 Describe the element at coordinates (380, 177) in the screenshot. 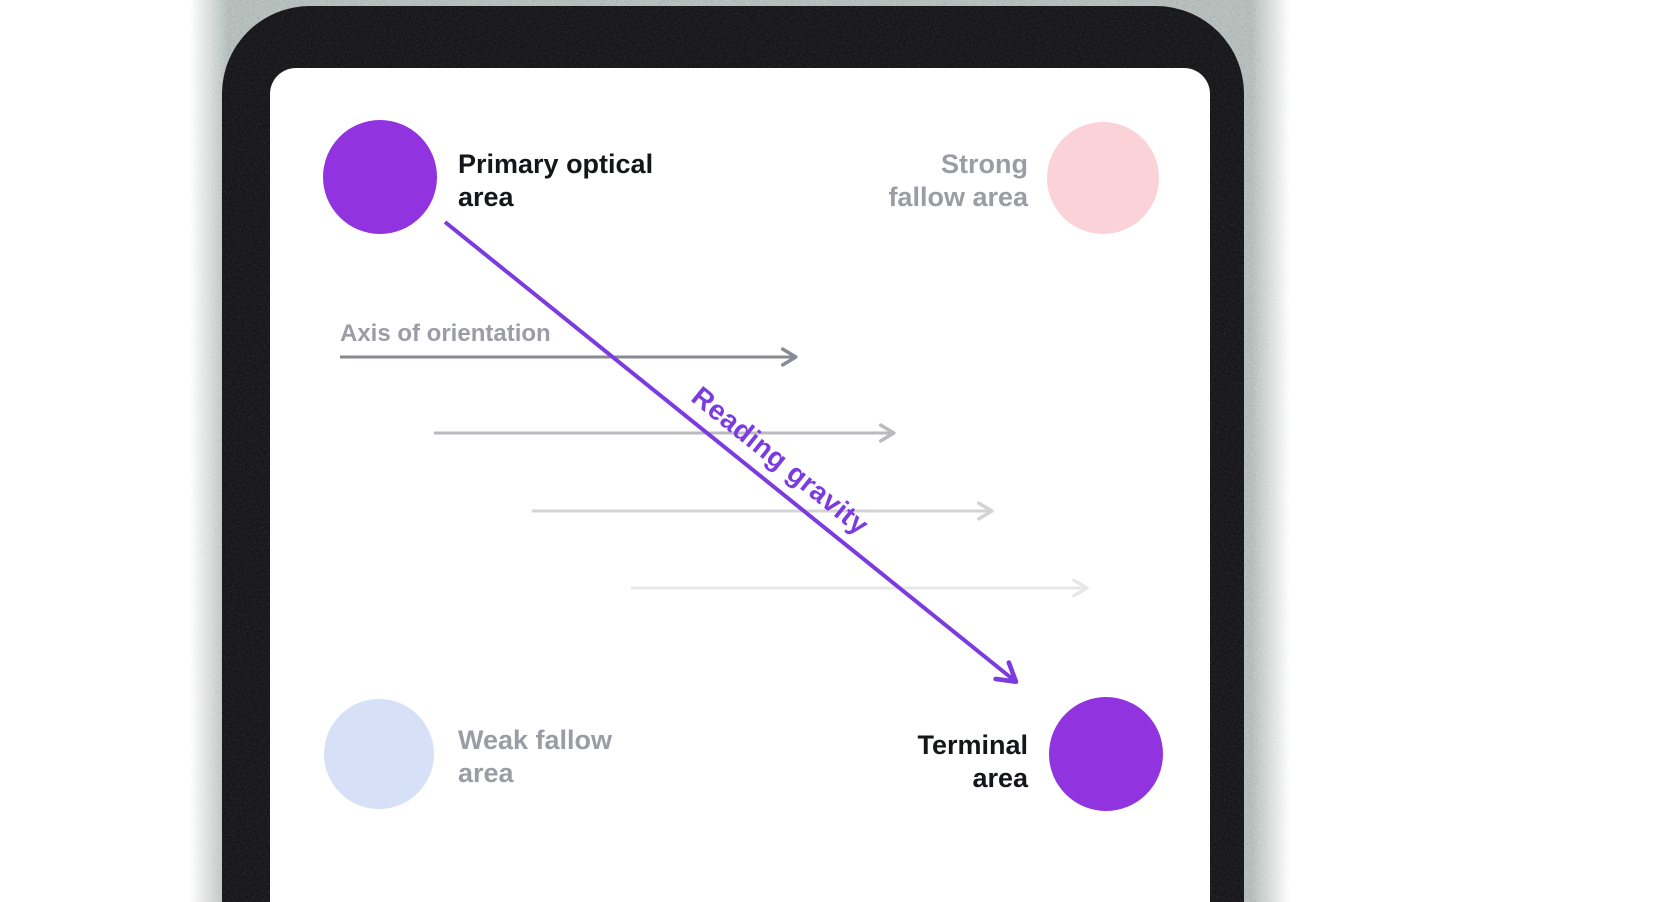

I see `primary-optical-circle` at that location.